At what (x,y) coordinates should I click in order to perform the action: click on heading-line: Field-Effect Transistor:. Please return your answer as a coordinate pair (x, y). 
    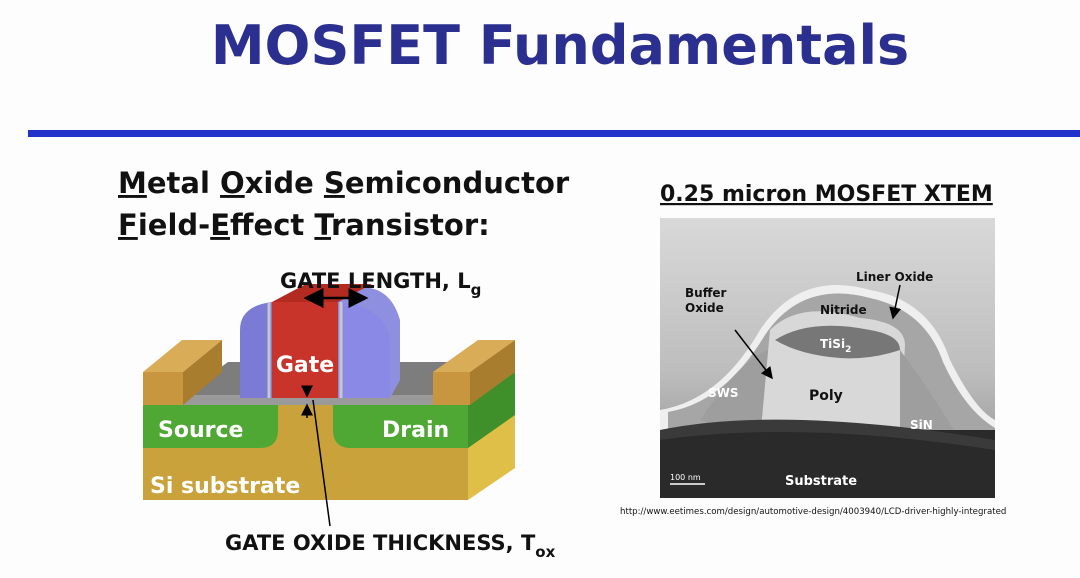
    Looking at the image, I should click on (304, 225).